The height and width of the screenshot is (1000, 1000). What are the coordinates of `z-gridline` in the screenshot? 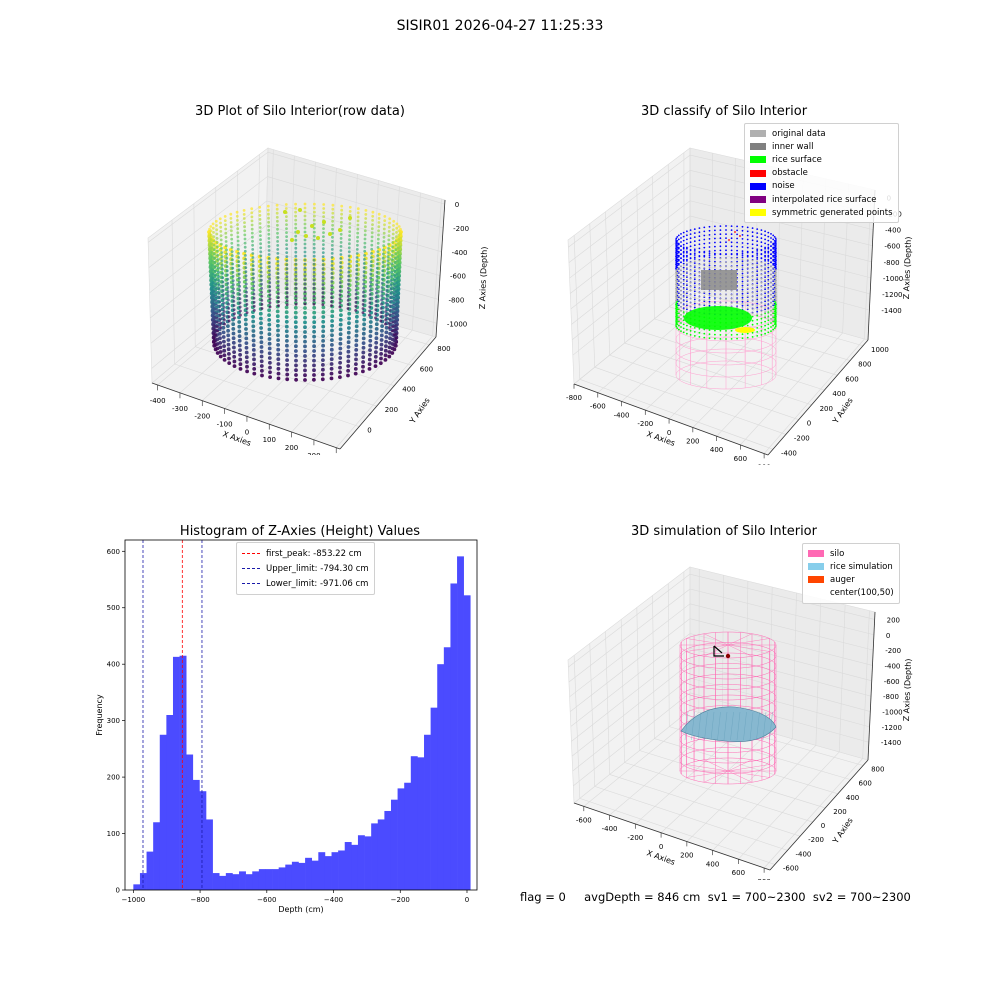 It's located at (355, 202).